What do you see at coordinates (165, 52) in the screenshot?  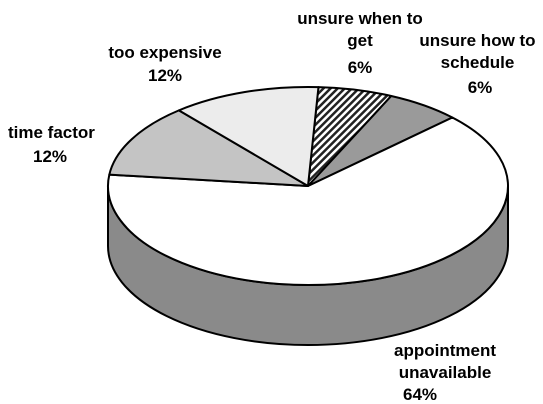 I see `slice-label: too expensive` at bounding box center [165, 52].